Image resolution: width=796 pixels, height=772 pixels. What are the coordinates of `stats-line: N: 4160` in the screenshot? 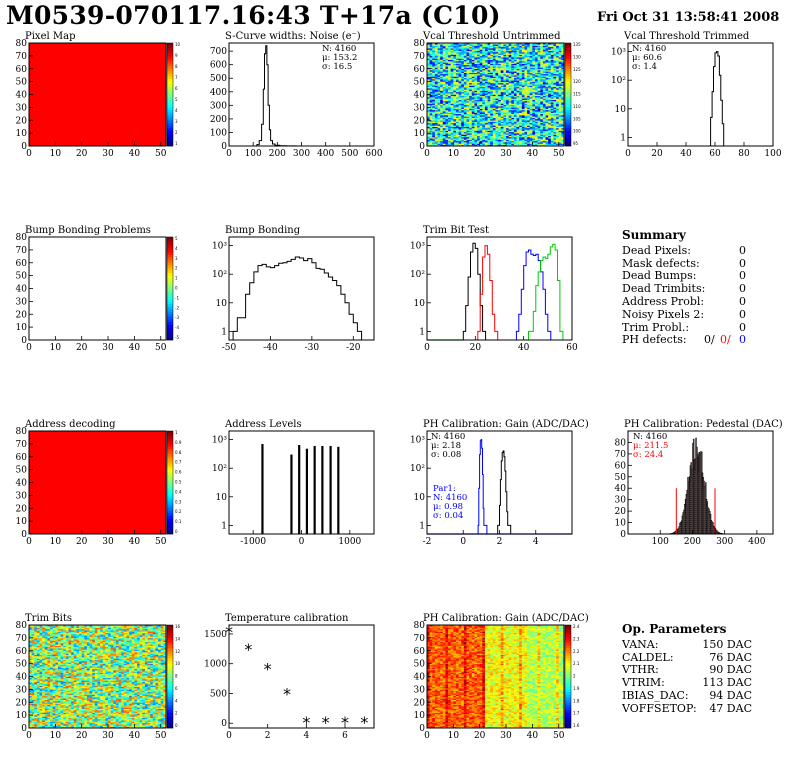 It's located at (650, 437).